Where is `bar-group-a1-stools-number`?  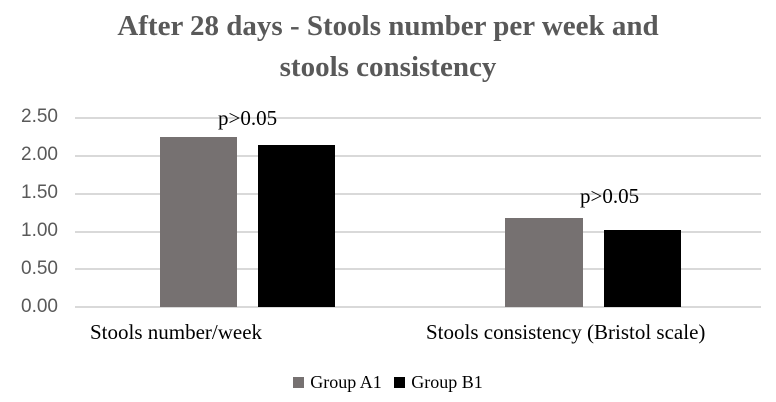 bar-group-a1-stools-number is located at coordinates (198, 222).